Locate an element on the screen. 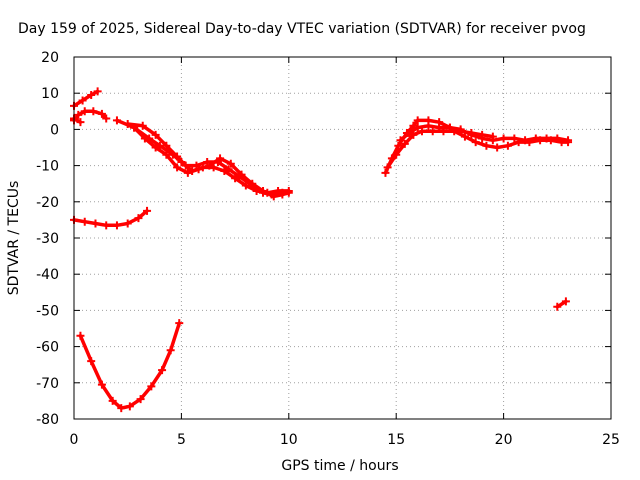 This screenshot has width=640, height=480. x-tick-label: 0 is located at coordinates (74, 440).